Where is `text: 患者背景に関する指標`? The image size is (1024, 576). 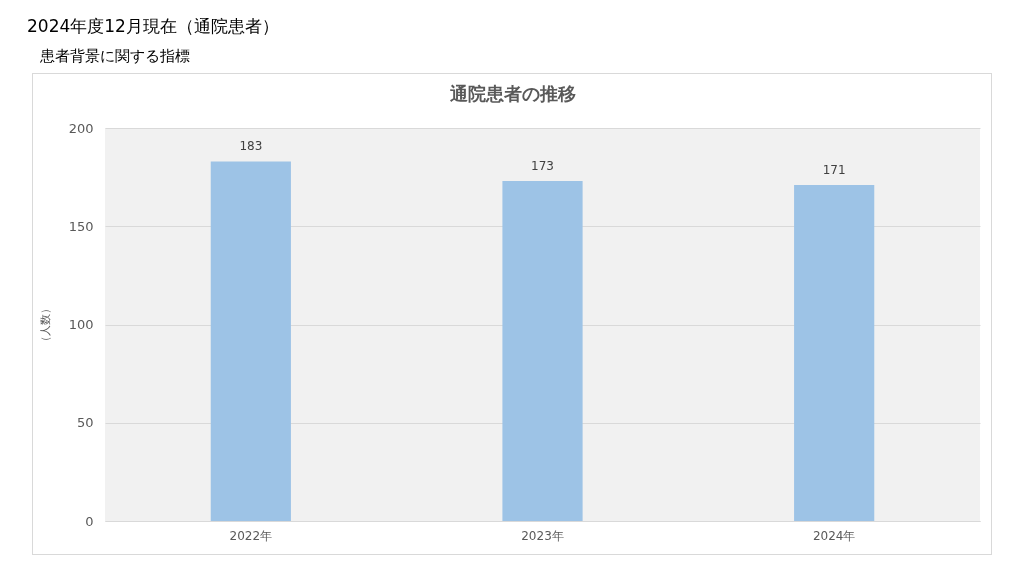 text: 患者背景に関する指標 is located at coordinates (115, 56).